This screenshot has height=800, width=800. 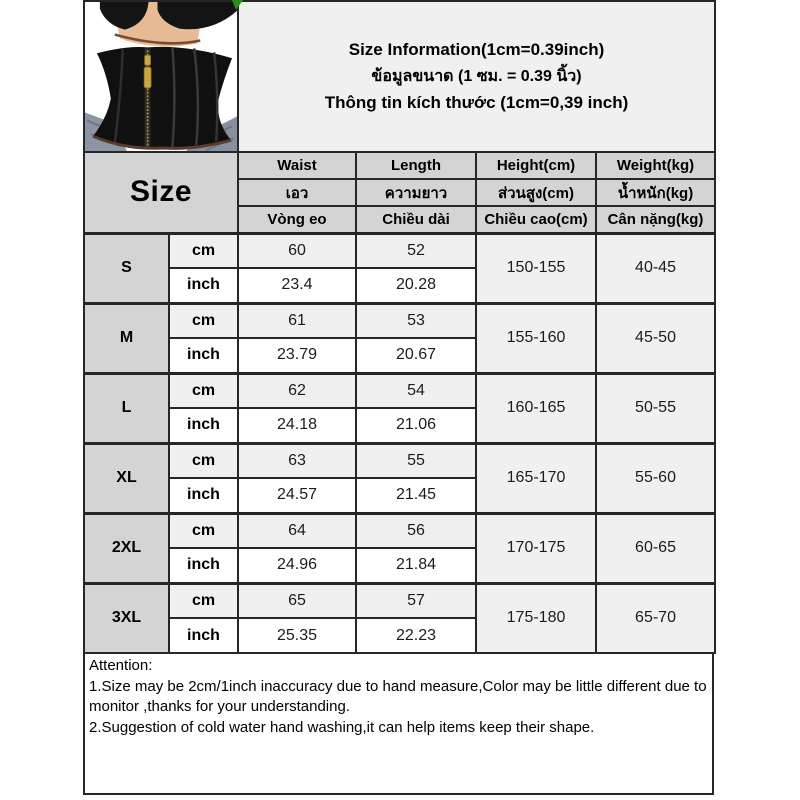 I want to click on weight-range: 60-65, so click(x=655, y=547).